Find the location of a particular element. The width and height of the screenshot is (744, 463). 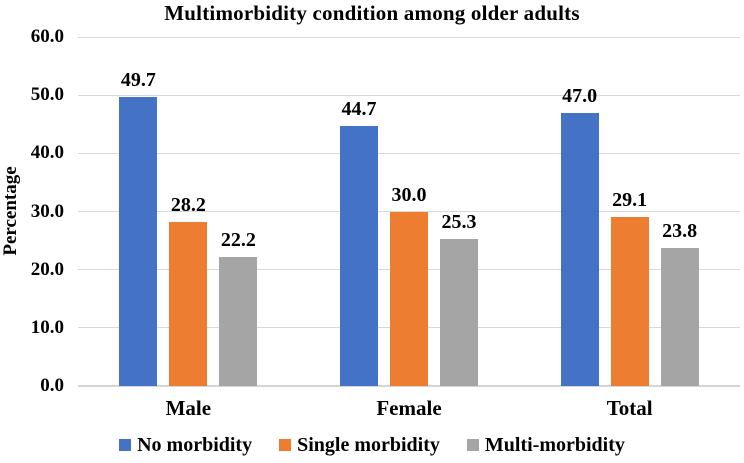

legend-label: Single morbidity is located at coordinates (368, 445).